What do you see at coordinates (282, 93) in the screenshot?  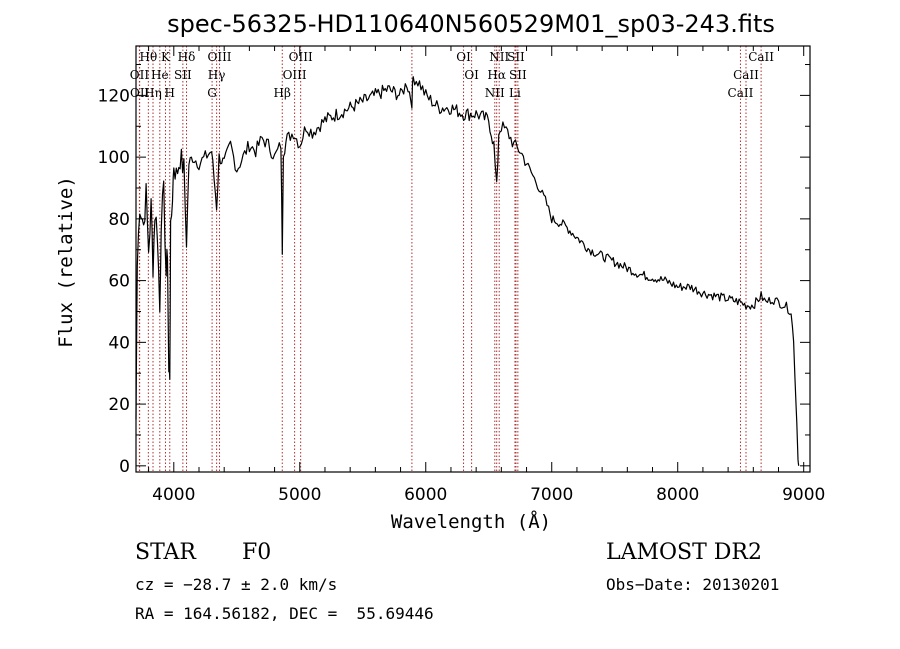 I see `line-label: Hβ` at bounding box center [282, 93].